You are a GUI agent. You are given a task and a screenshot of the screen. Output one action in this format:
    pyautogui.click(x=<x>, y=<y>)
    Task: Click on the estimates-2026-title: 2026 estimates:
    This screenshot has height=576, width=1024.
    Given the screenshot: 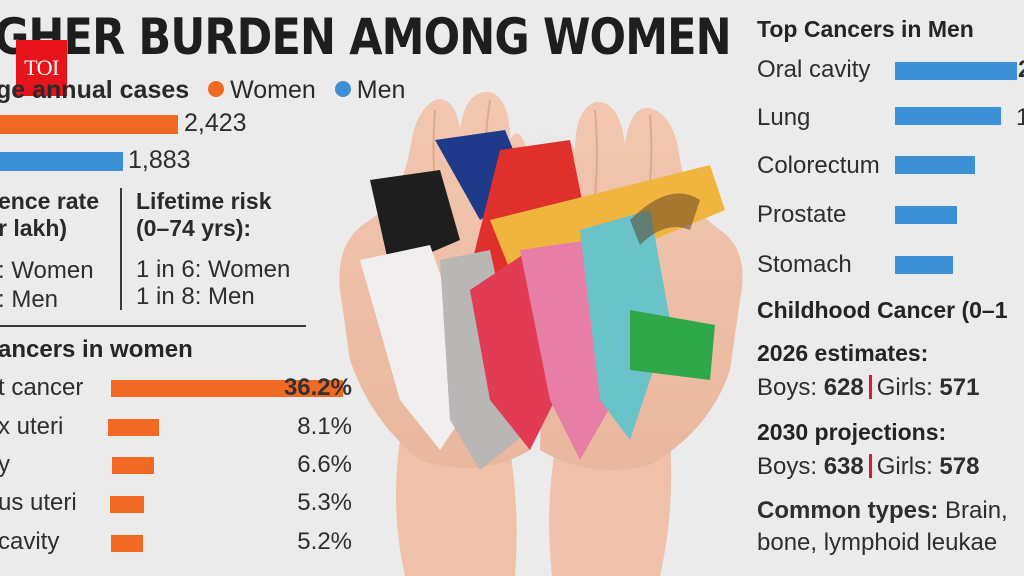 What is the action you would take?
    pyautogui.click(x=843, y=353)
    